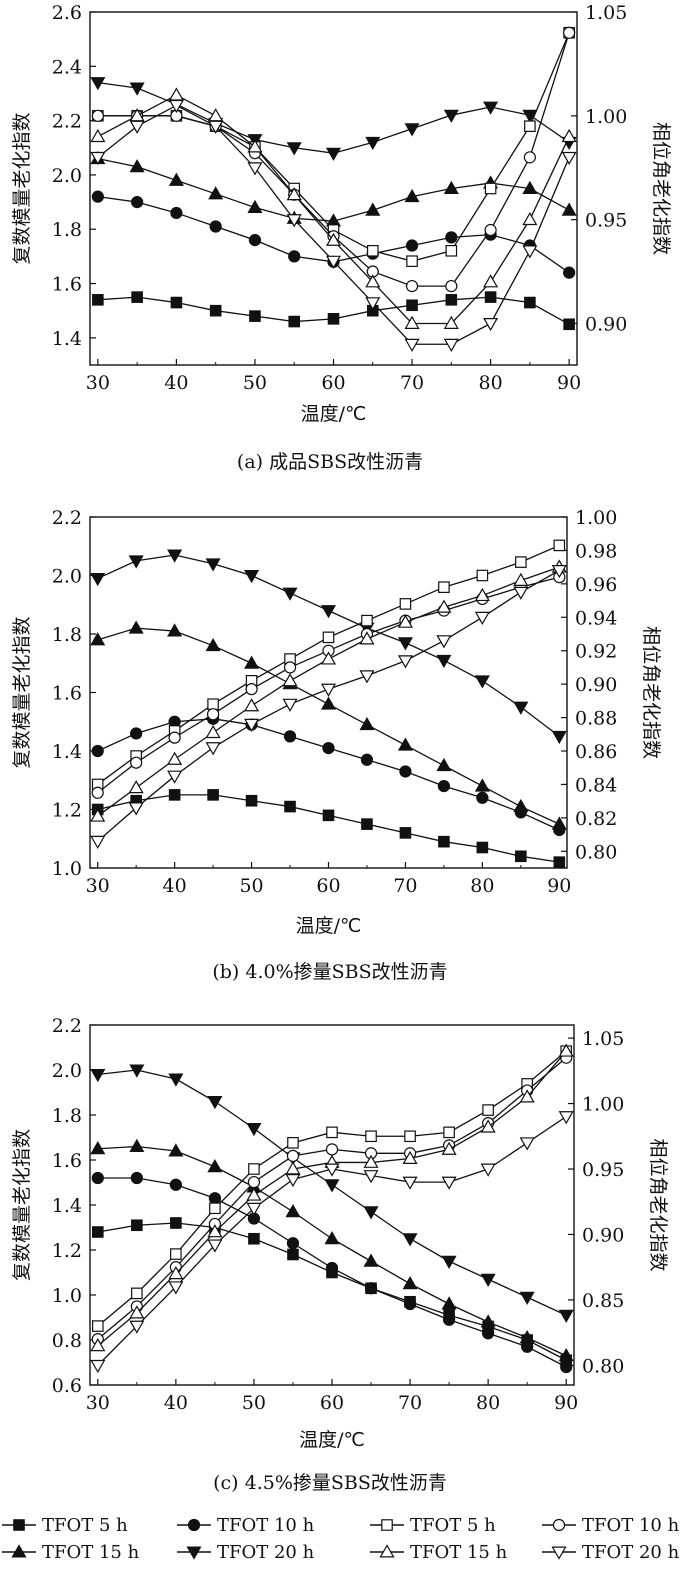 Image resolution: width=700 pixels, height=1569 pixels. Describe the element at coordinates (631, 1525) in the screenshot. I see `legend-label: TFOT 10 h` at that location.